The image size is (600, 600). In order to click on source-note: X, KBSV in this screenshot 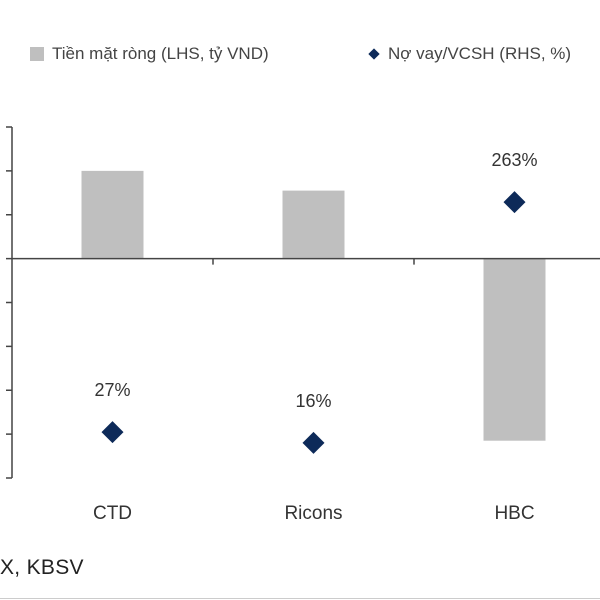, I will do `click(42, 567)`.